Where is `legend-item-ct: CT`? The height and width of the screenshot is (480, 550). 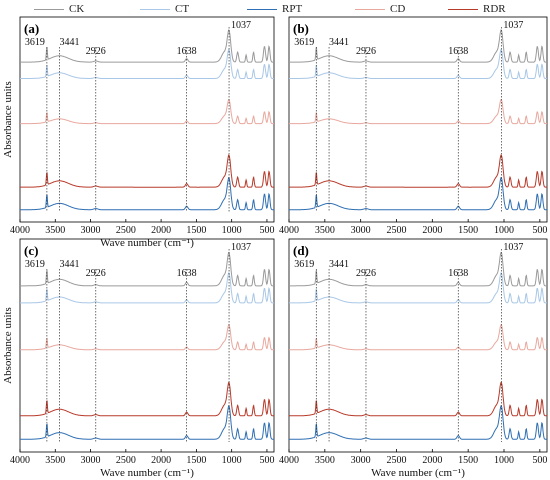
legend-item-ct: CT is located at coordinates (164, 9).